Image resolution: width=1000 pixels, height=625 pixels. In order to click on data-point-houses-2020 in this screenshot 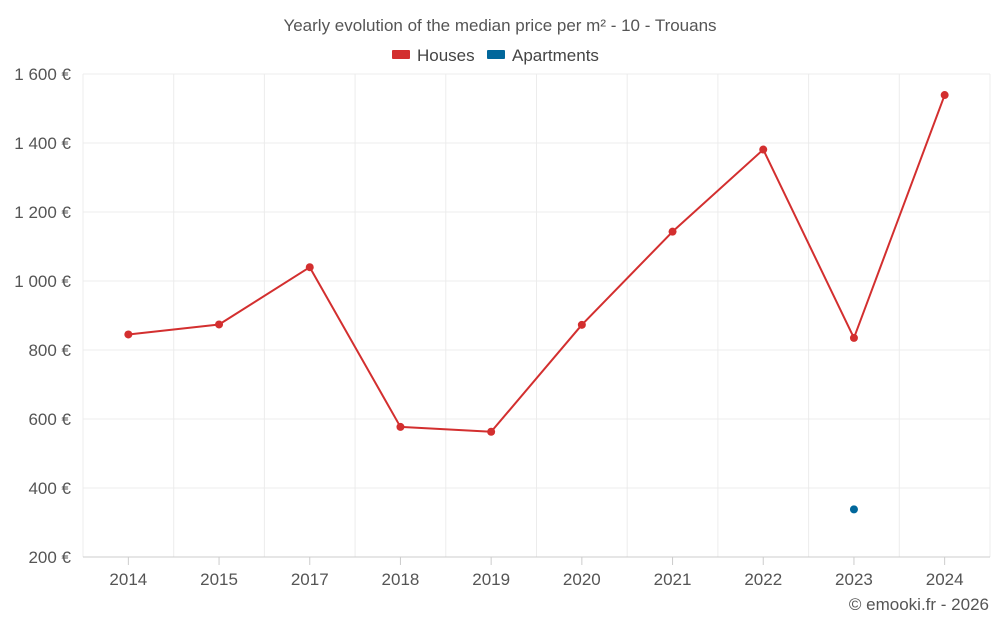, I will do `click(581, 324)`.